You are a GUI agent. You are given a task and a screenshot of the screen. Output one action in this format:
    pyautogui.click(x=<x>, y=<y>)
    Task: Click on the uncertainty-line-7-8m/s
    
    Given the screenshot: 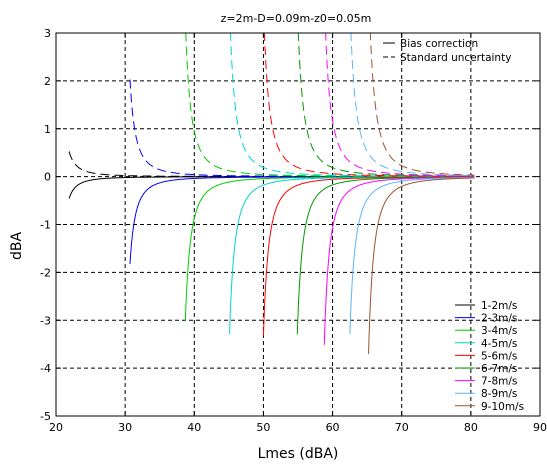 What is the action you would take?
    pyautogui.click(x=399, y=104)
    